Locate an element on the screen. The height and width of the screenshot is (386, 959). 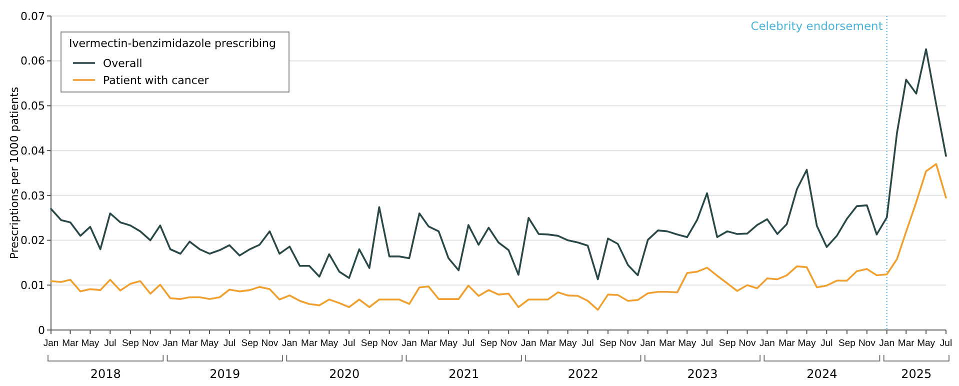
y-tick-label: 0.01 is located at coordinates (32, 285).